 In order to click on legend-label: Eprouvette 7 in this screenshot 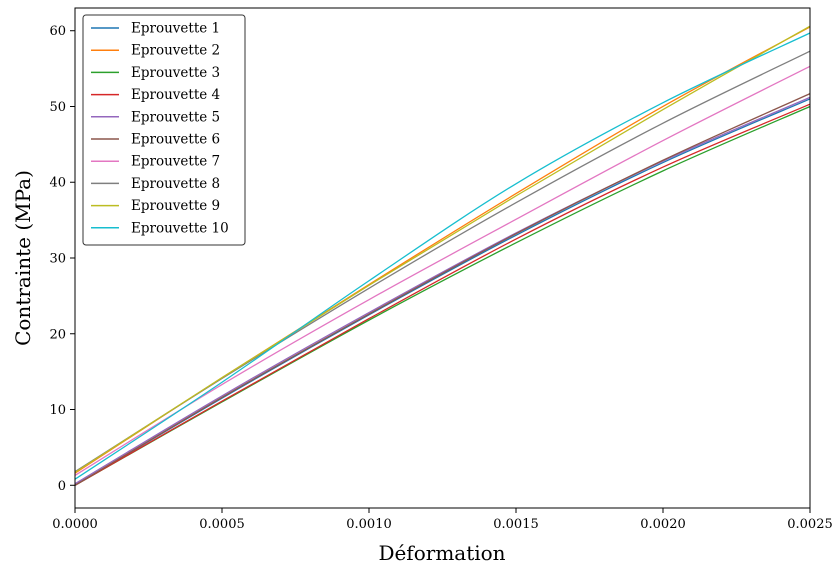, I will do `click(175, 162)`.